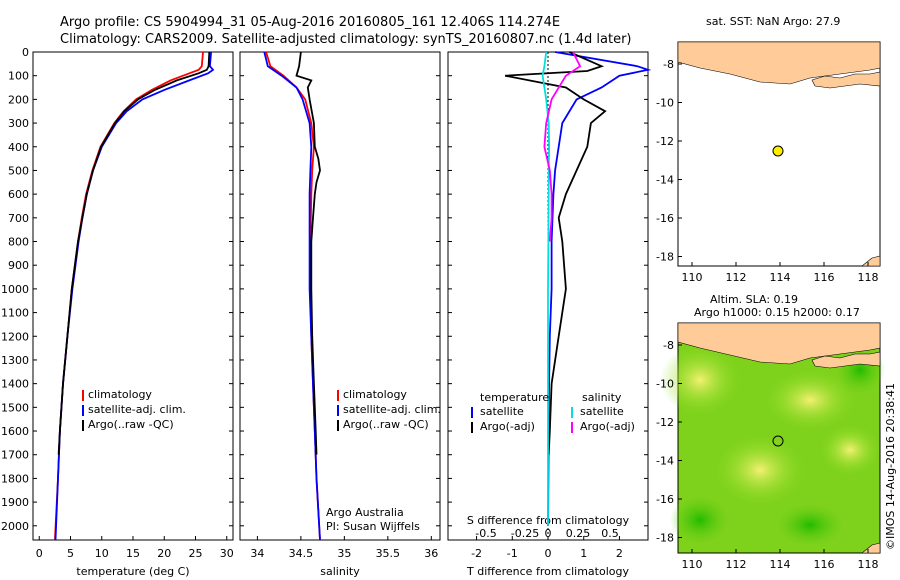  Describe the element at coordinates (18, 76) in the screenshot. I see `depth-tick-label: 100` at that location.